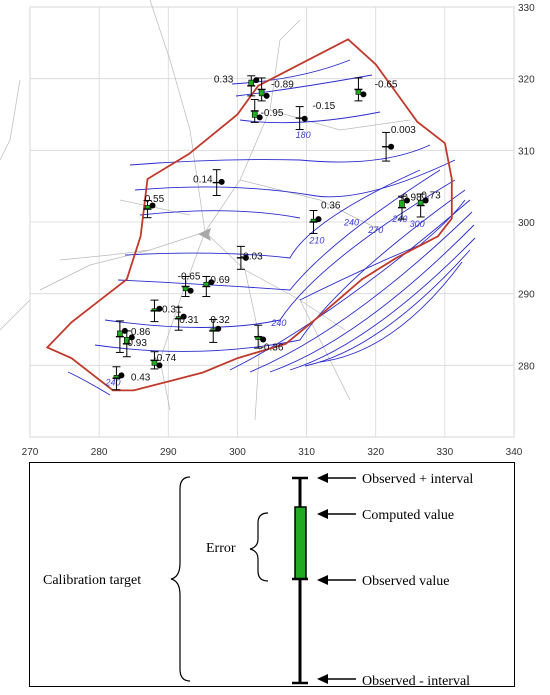 The image size is (550, 695). Describe the element at coordinates (168, 452) in the screenshot. I see `x-tick-label: 290` at that location.